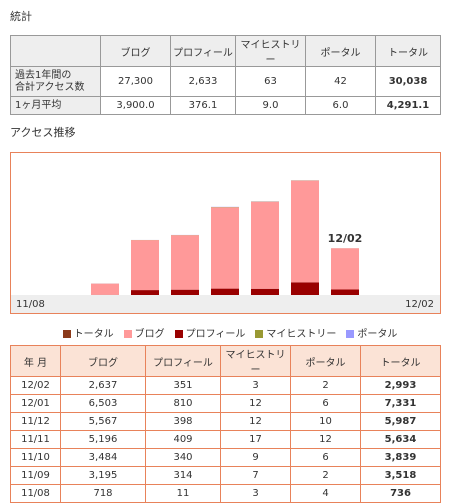  Describe the element at coordinates (103, 422) in the screenshot. I see `month-cell: 5,567` at that location.